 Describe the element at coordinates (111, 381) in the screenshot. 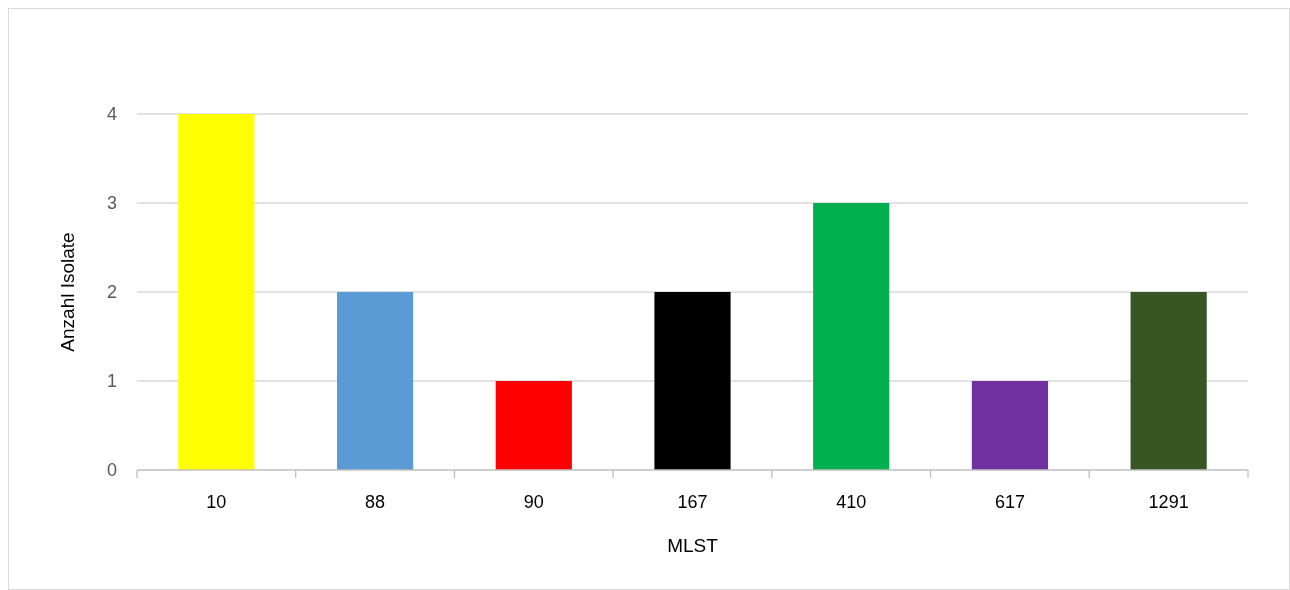

I see `y-tick-label: 1` at that location.